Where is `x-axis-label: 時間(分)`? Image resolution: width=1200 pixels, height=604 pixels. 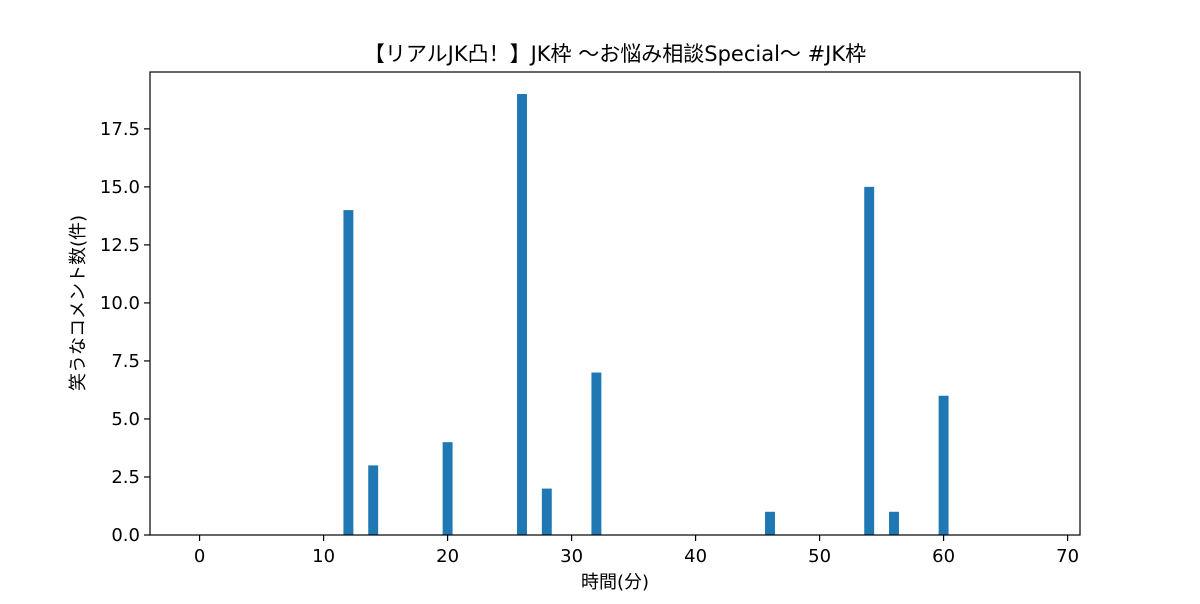
x-axis-label: 時間(分) is located at coordinates (615, 582).